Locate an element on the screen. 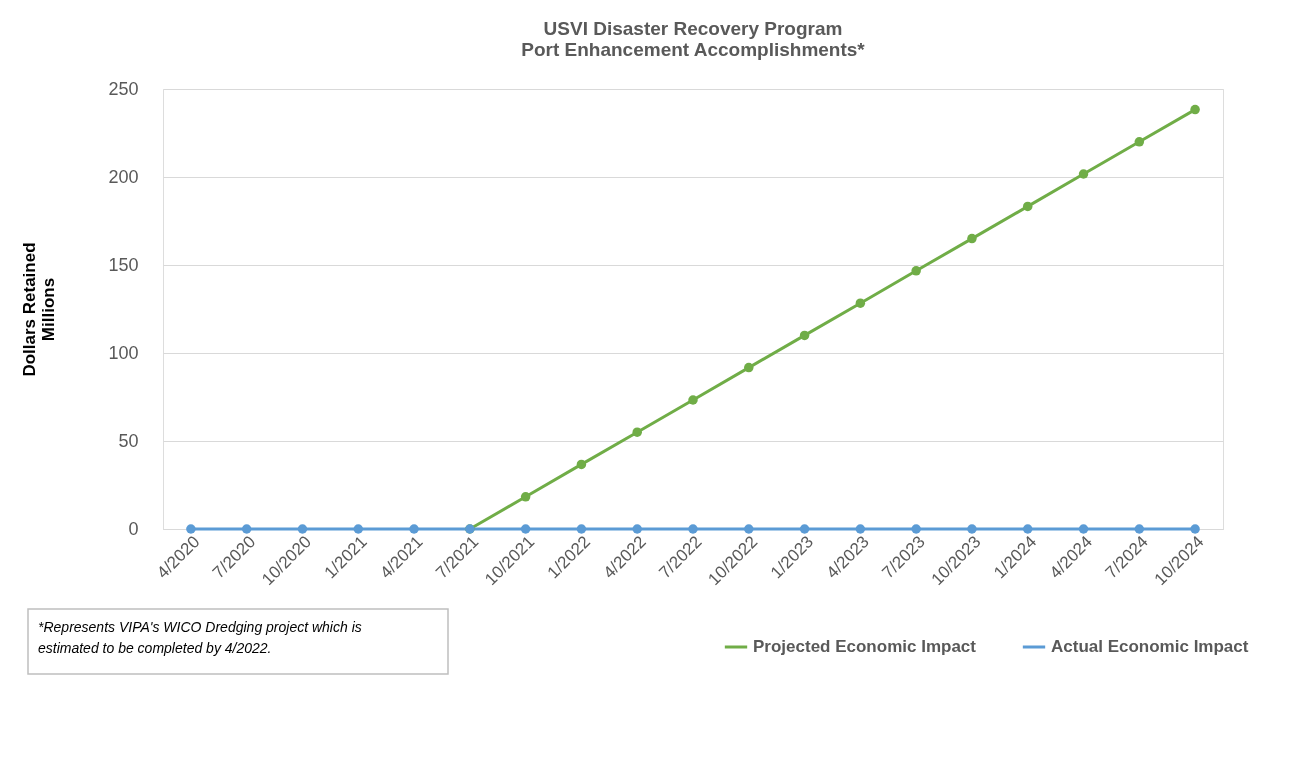 Image resolution: width=1307 pixels, height=762 pixels. text: *Represents VIPA's WICO Dredging project which is estimated to be completed by 4/2022. is located at coordinates (200, 637).